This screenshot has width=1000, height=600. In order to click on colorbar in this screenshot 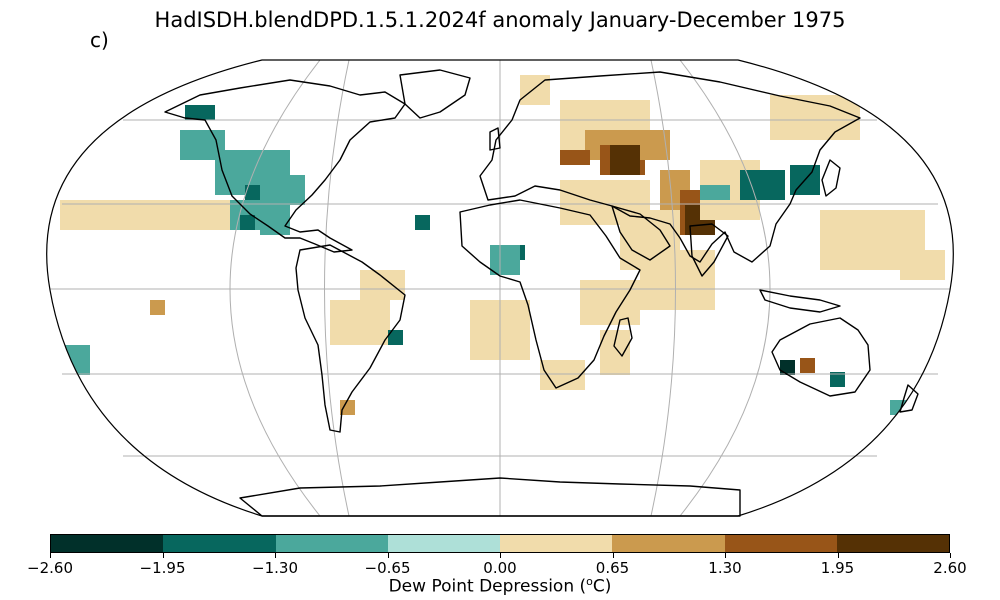, I will do `click(500, 543)`.